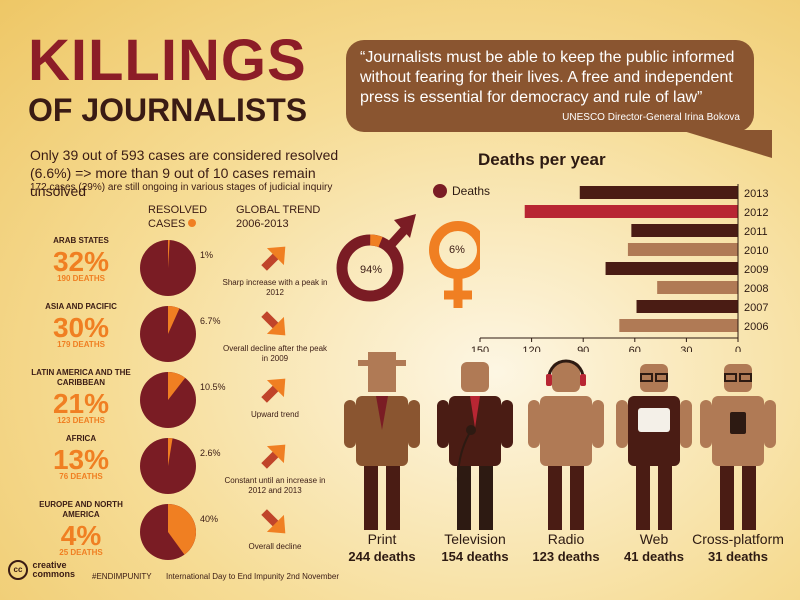  What do you see at coordinates (275, 414) in the screenshot?
I see `trend-description: Upward trend` at bounding box center [275, 414].